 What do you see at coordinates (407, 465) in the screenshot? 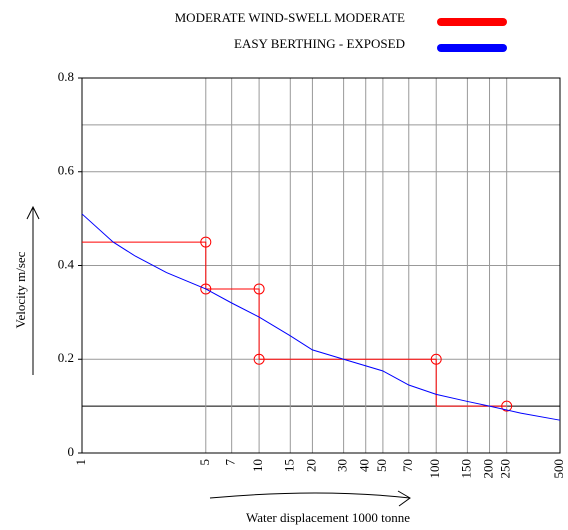
I see `x-tick-label: 70` at bounding box center [407, 465].